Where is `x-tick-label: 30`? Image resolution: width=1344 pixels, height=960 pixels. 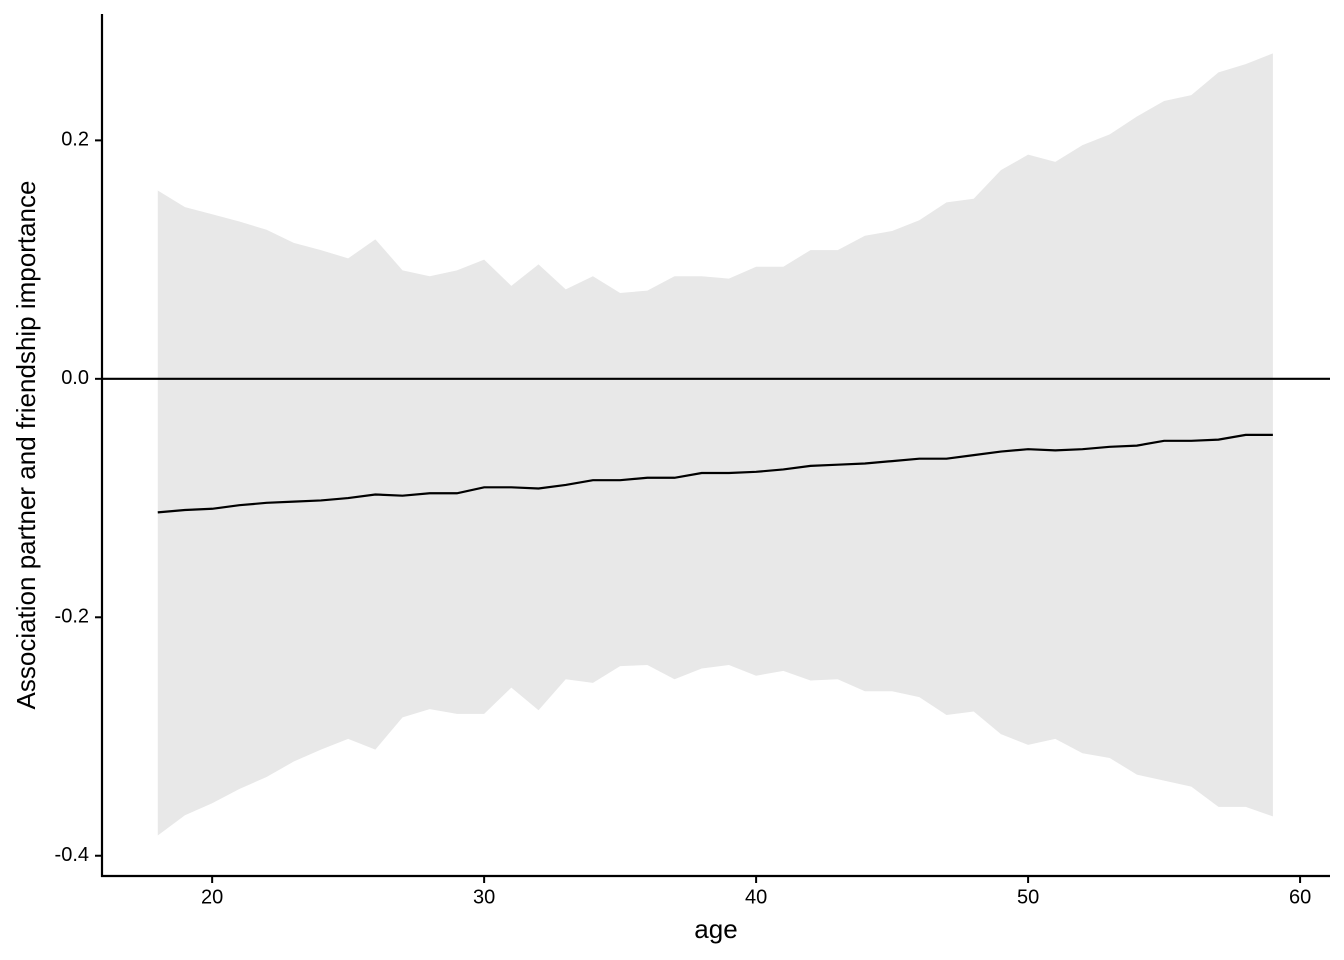 x-tick-label: 30 is located at coordinates (484, 897).